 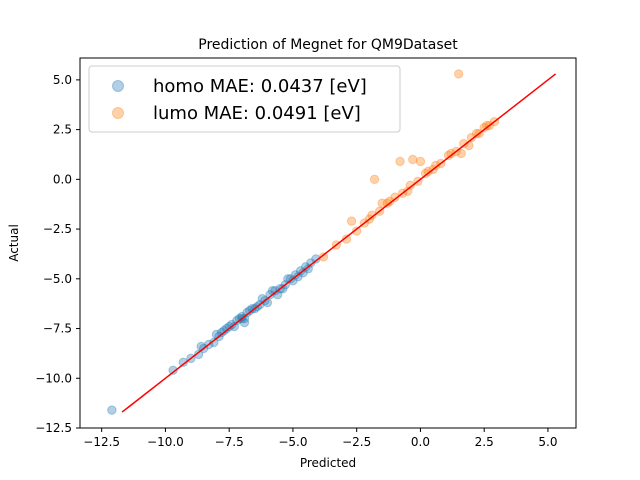 What do you see at coordinates (62, 179) in the screenshot?
I see `y-tick-label: 0.0` at bounding box center [62, 179].